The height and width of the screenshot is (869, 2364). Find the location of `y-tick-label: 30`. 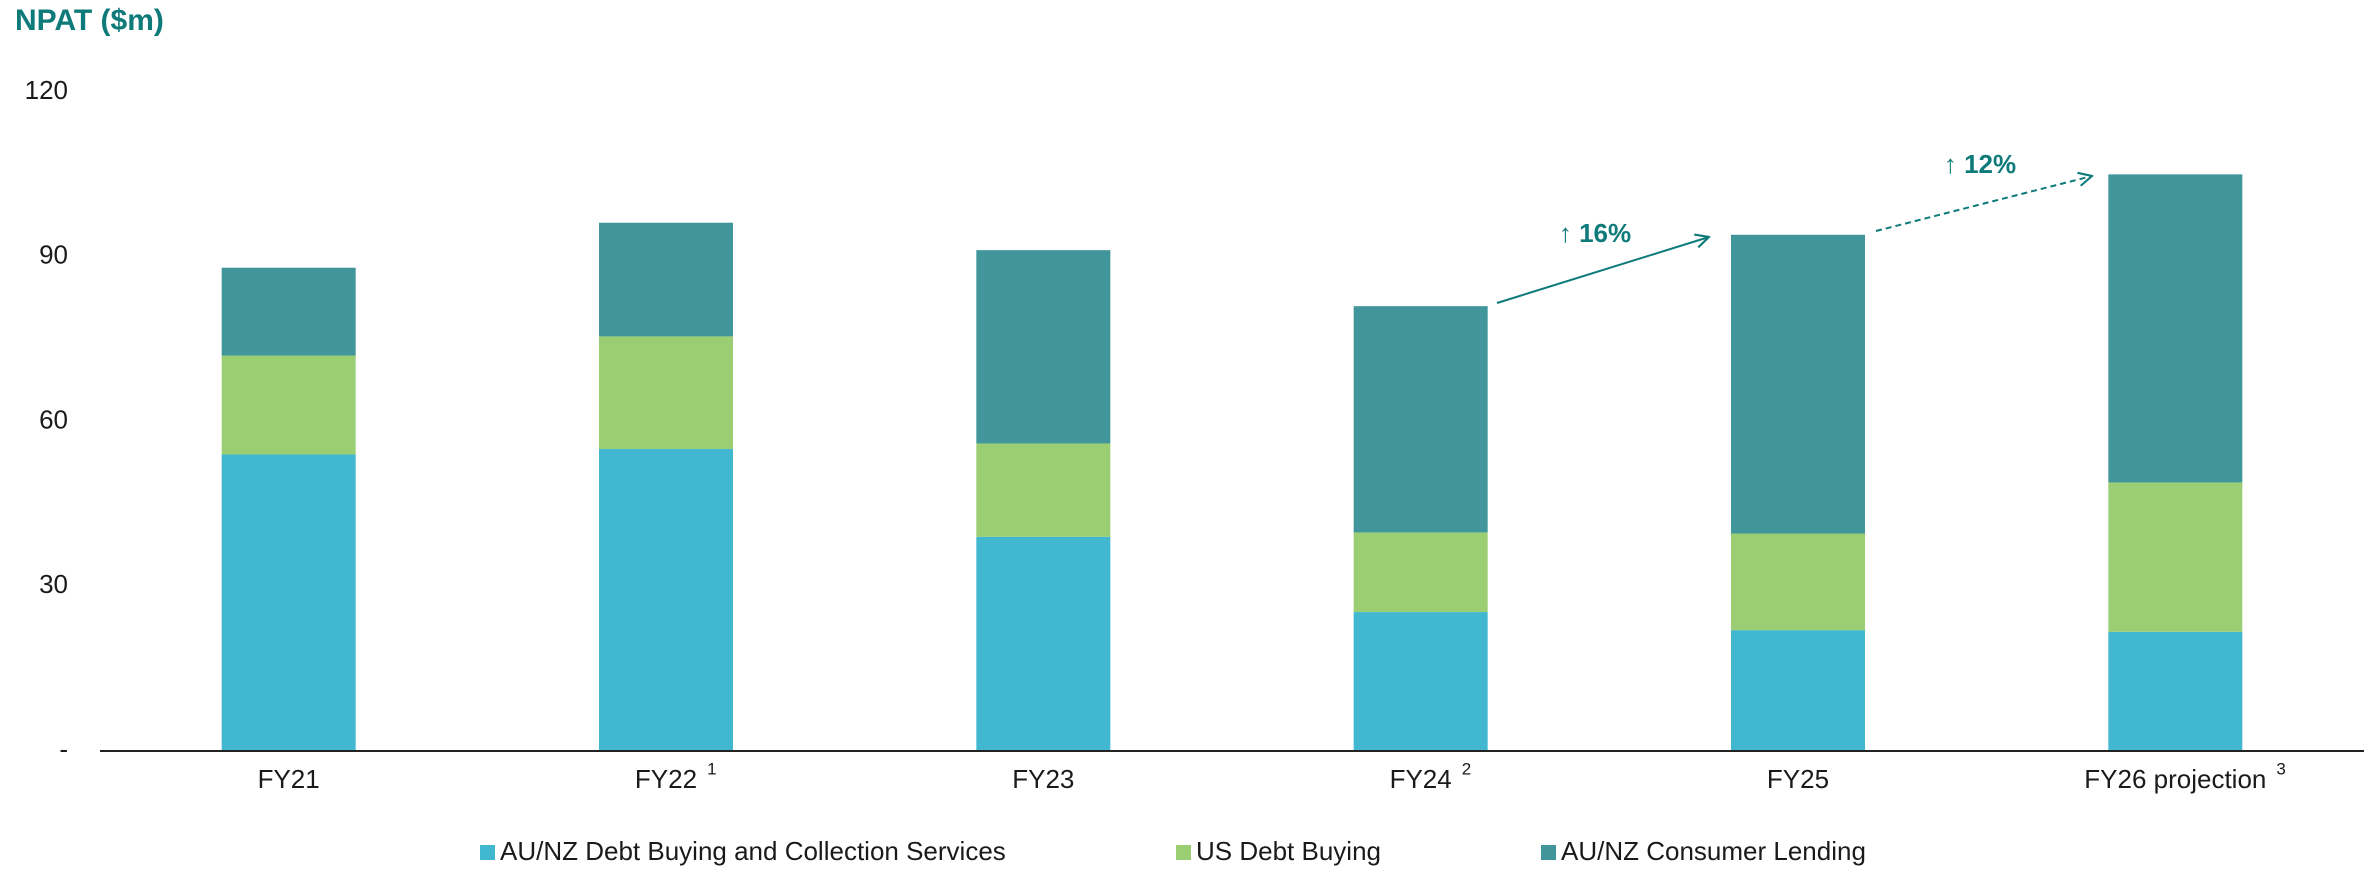

y-tick-label: 30 is located at coordinates (53, 584).